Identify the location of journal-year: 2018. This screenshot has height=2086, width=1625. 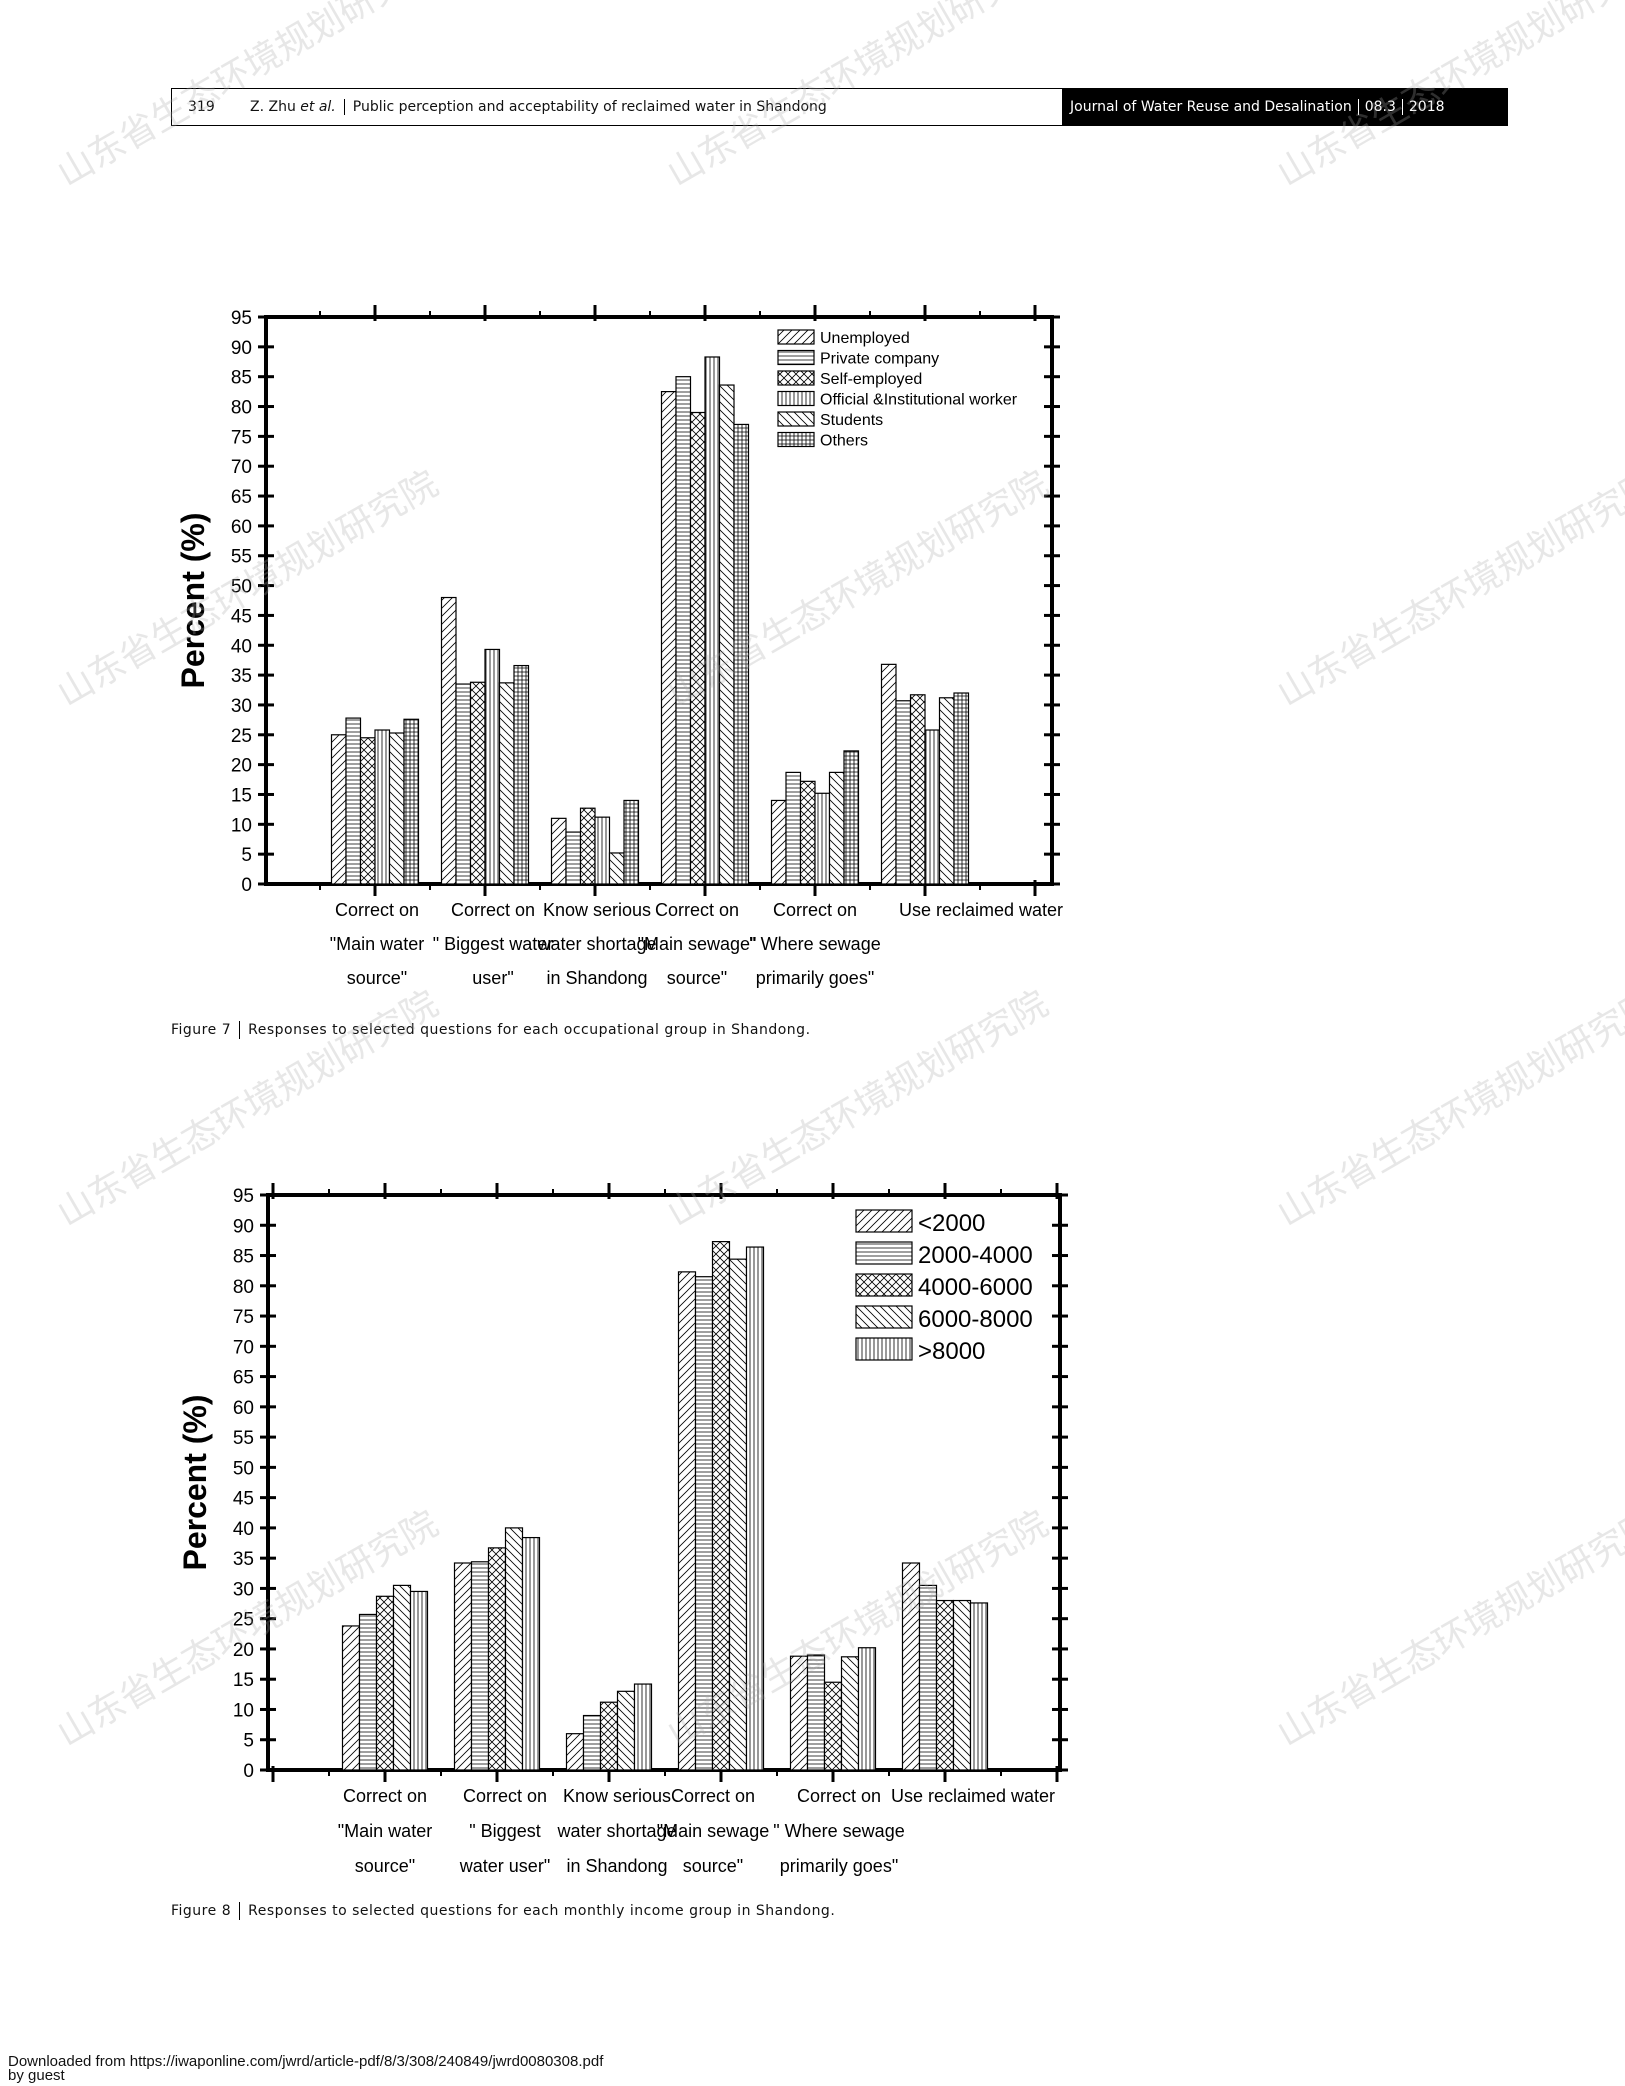
(1426, 107).